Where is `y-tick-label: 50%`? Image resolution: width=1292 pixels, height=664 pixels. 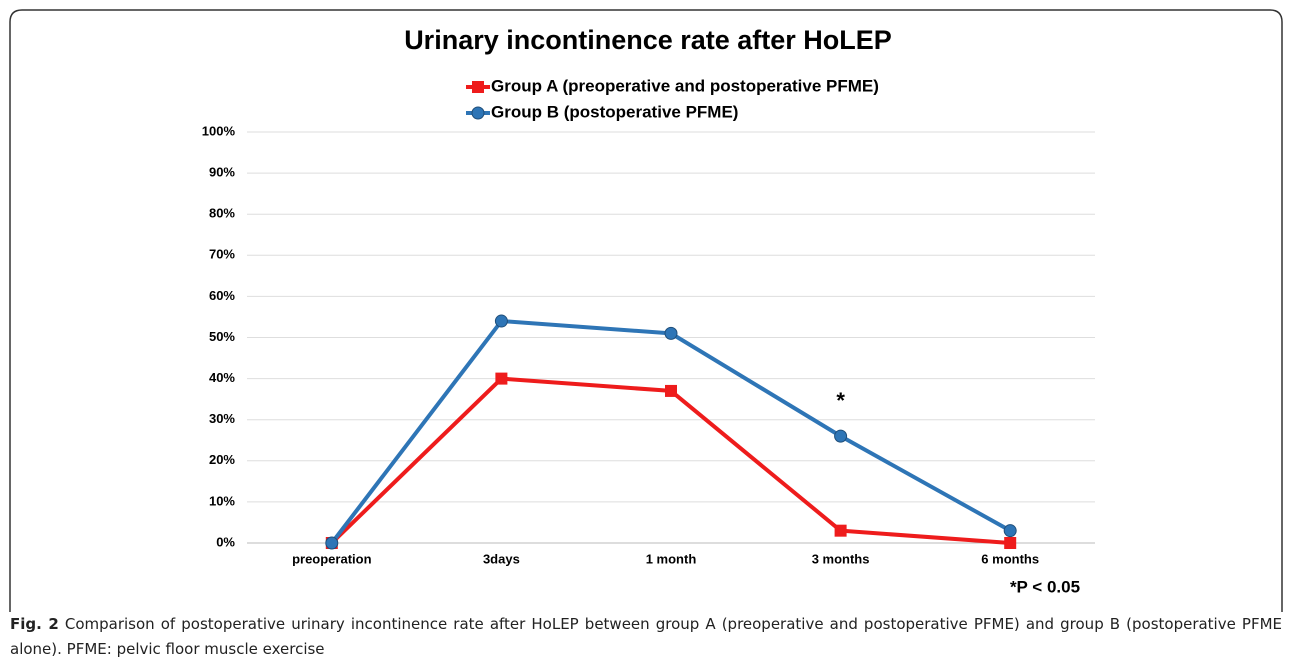
y-tick-label: 50% is located at coordinates (222, 336).